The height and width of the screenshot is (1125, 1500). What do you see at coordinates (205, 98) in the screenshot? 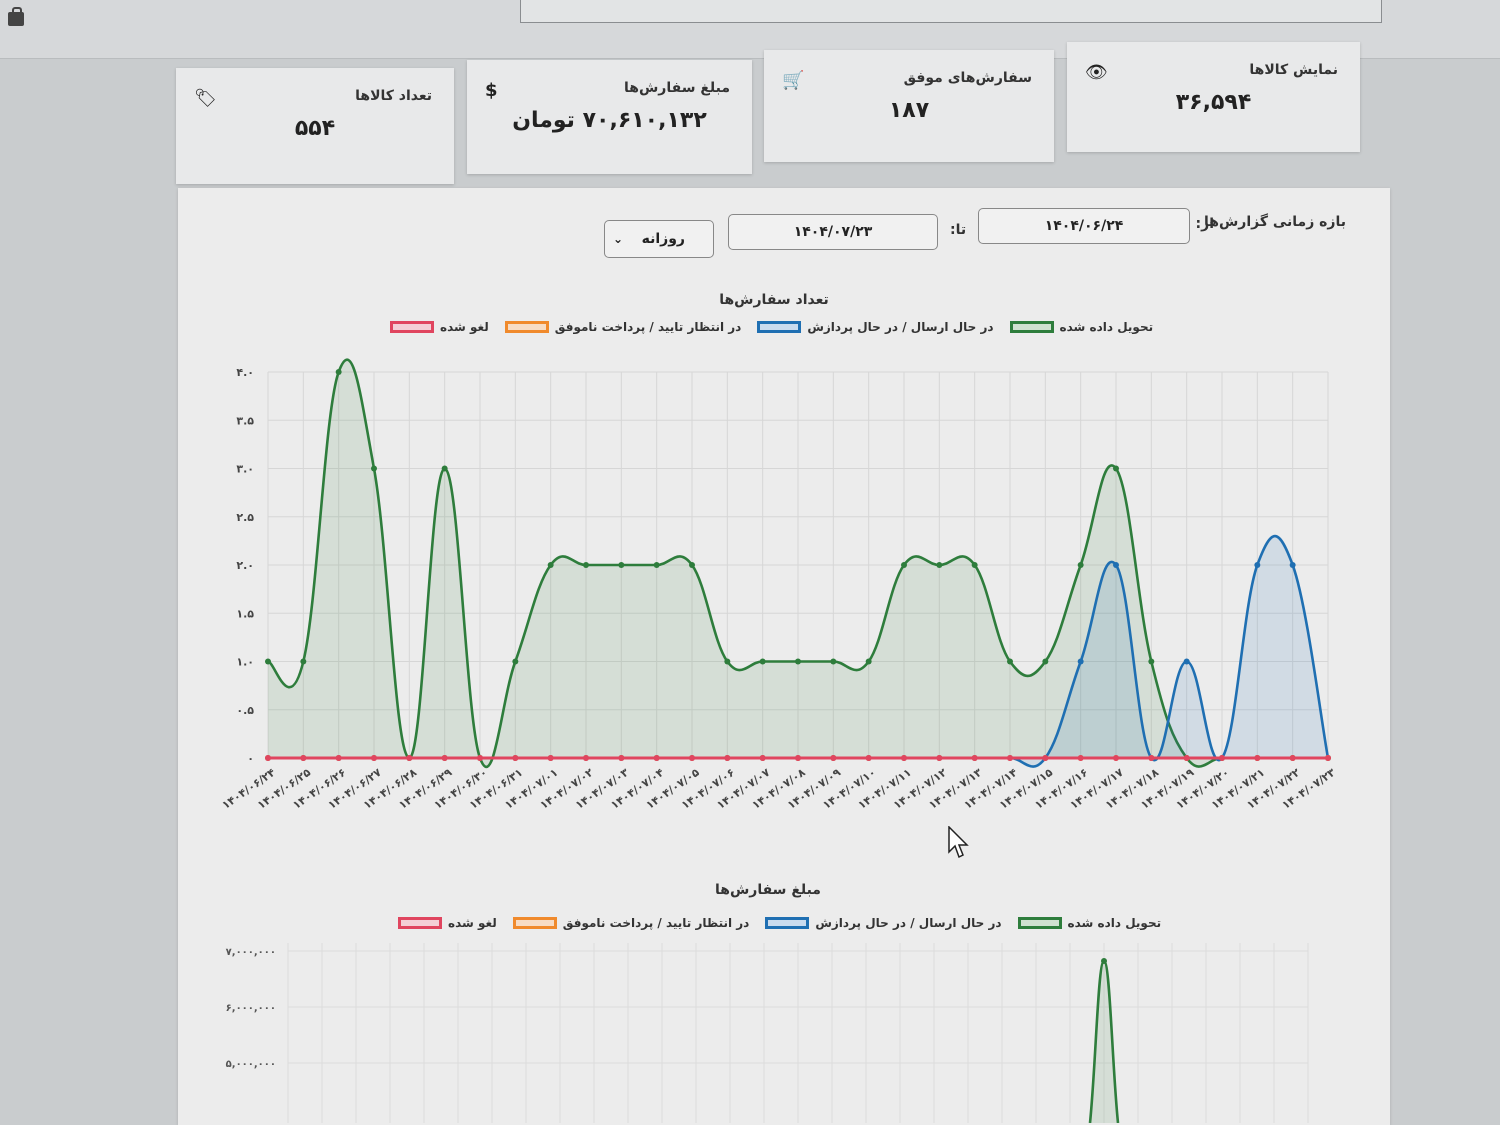
I see `tag-icon: 🏷` at bounding box center [205, 98].